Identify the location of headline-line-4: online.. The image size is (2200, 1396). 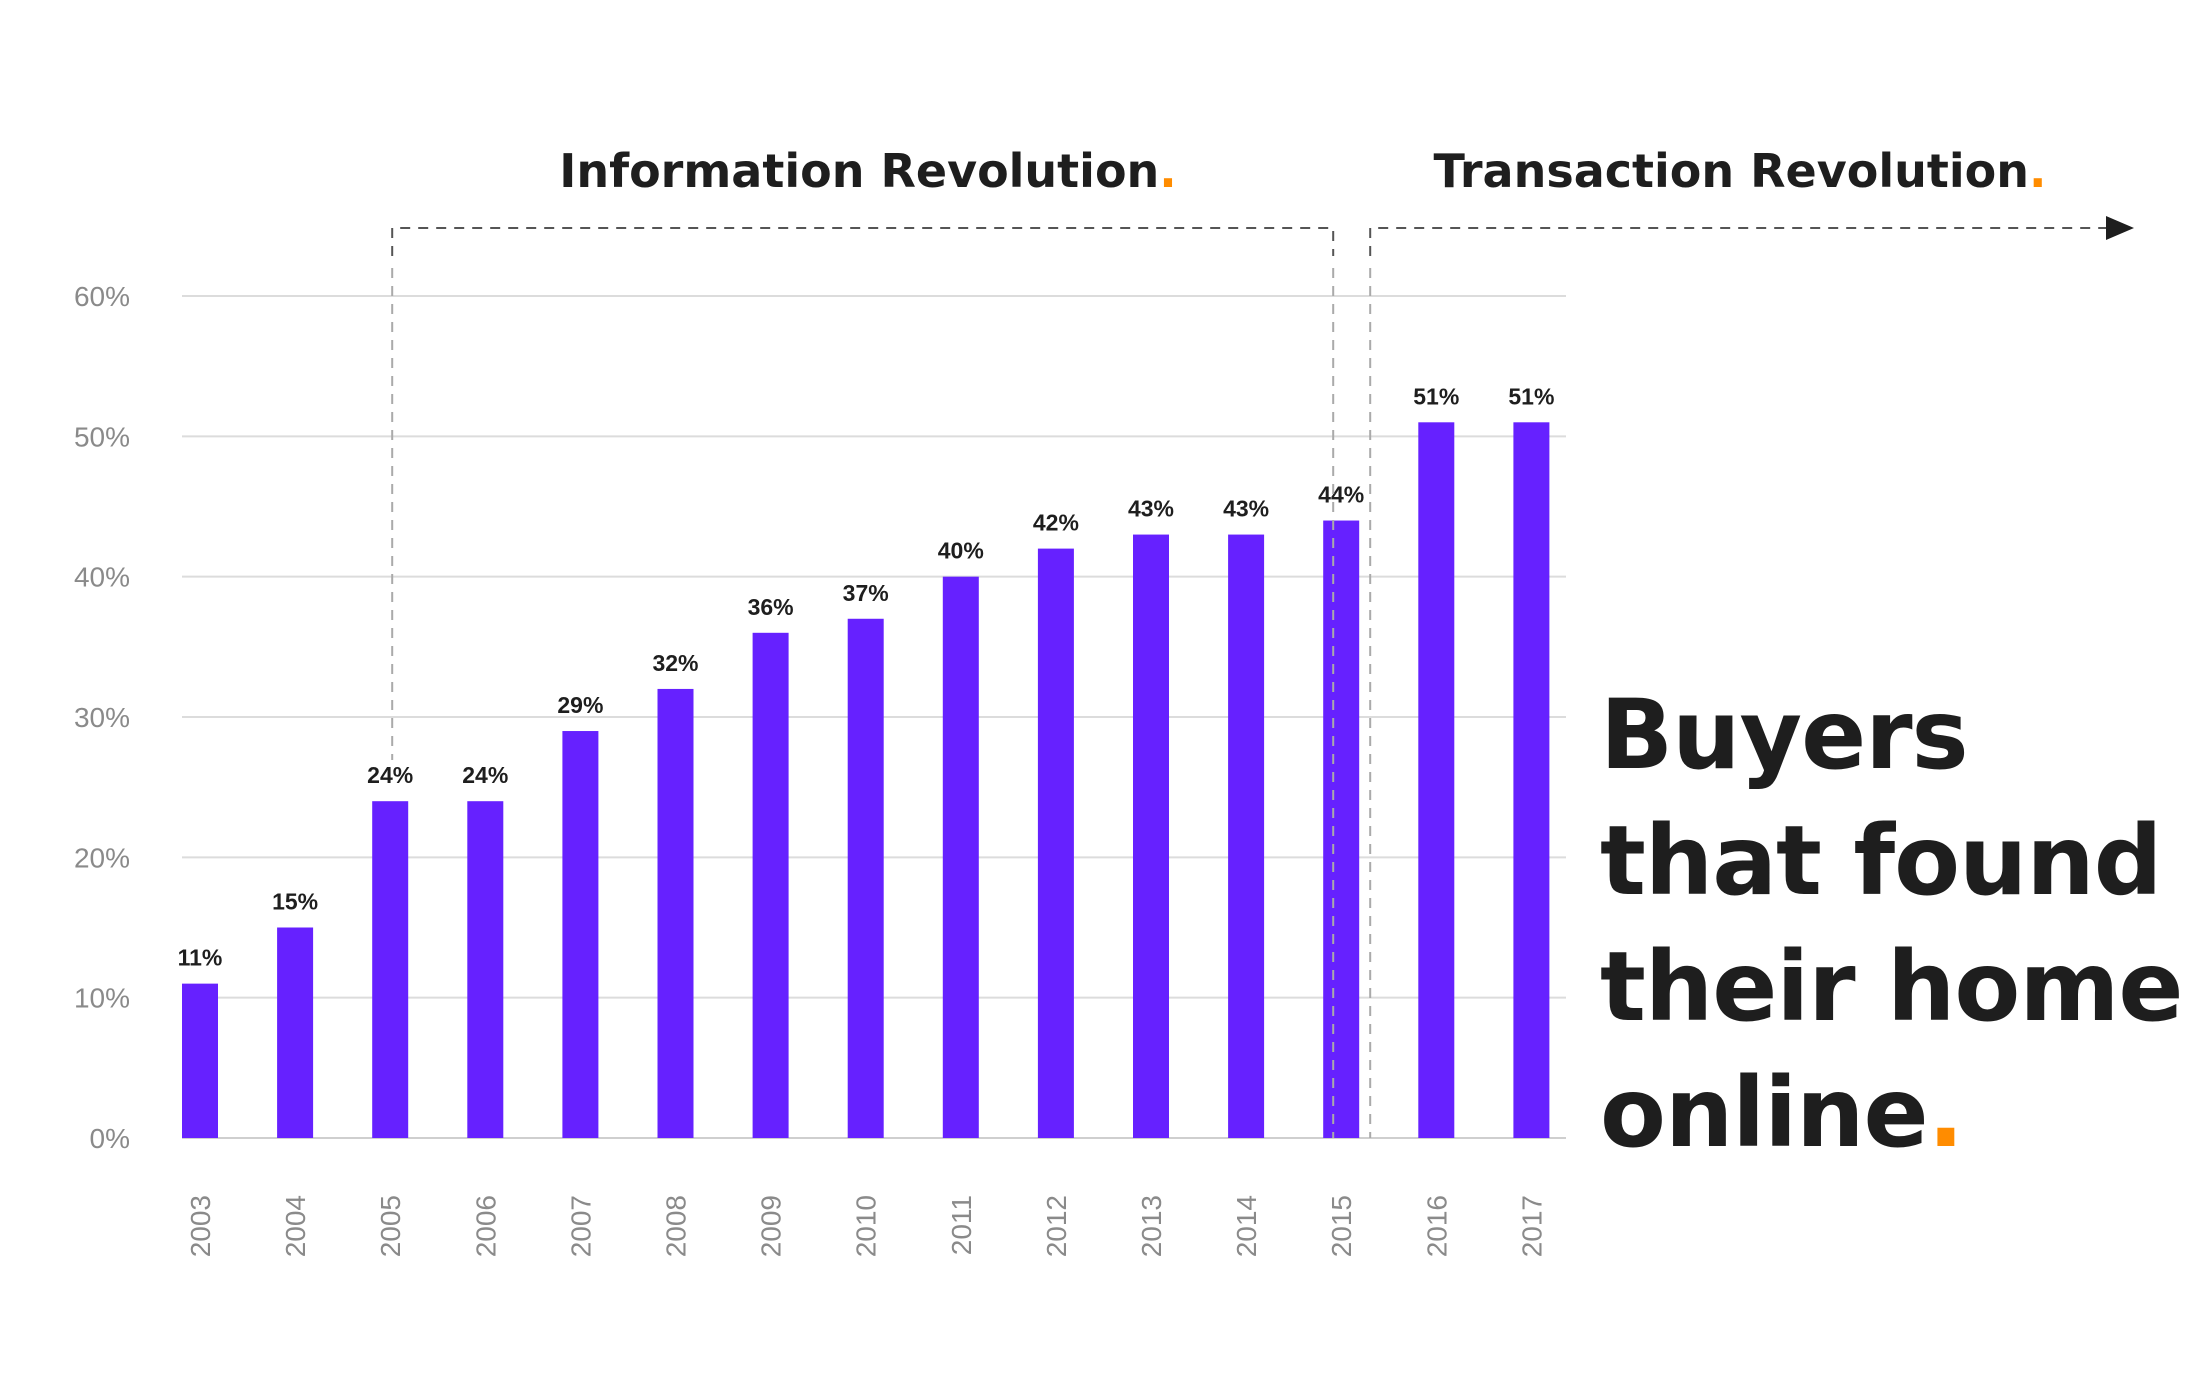
(1891, 1113).